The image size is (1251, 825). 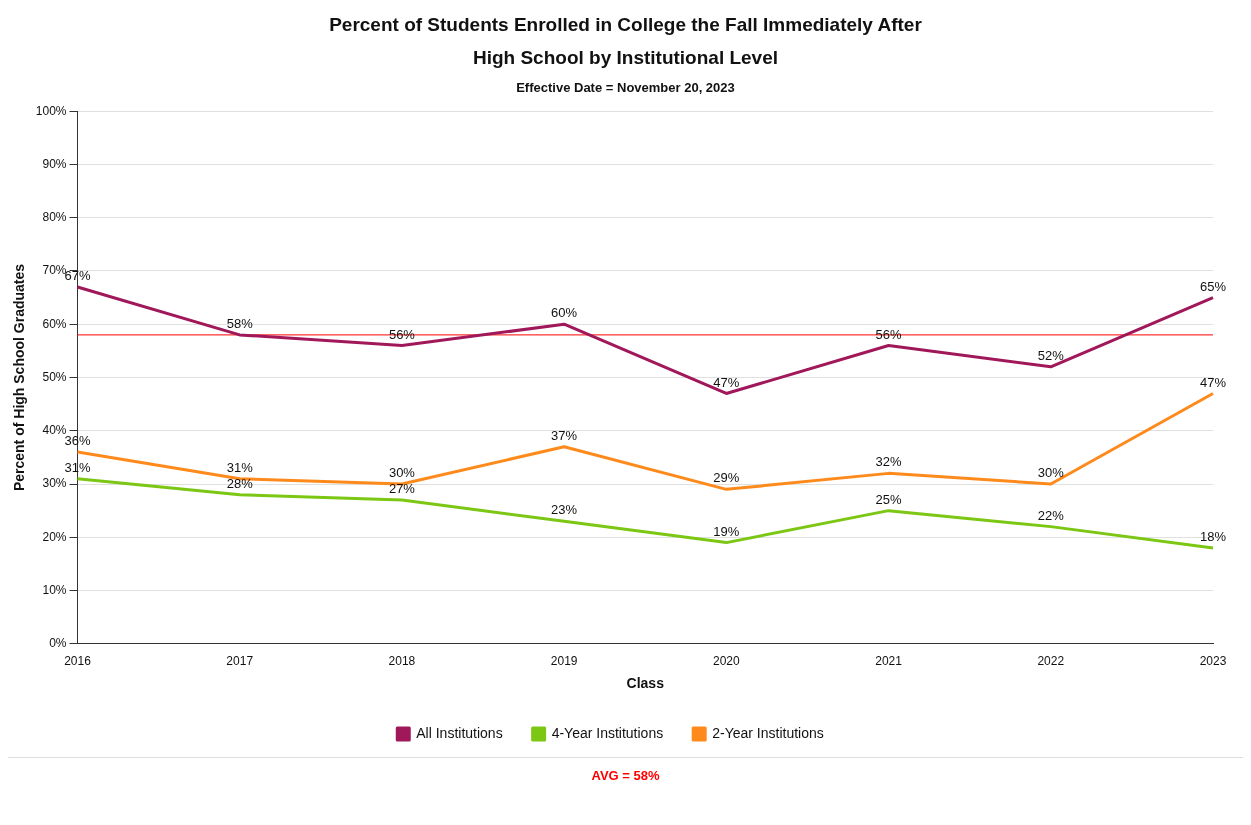 What do you see at coordinates (54, 376) in the screenshot?
I see `y-tick-label: 50%` at bounding box center [54, 376].